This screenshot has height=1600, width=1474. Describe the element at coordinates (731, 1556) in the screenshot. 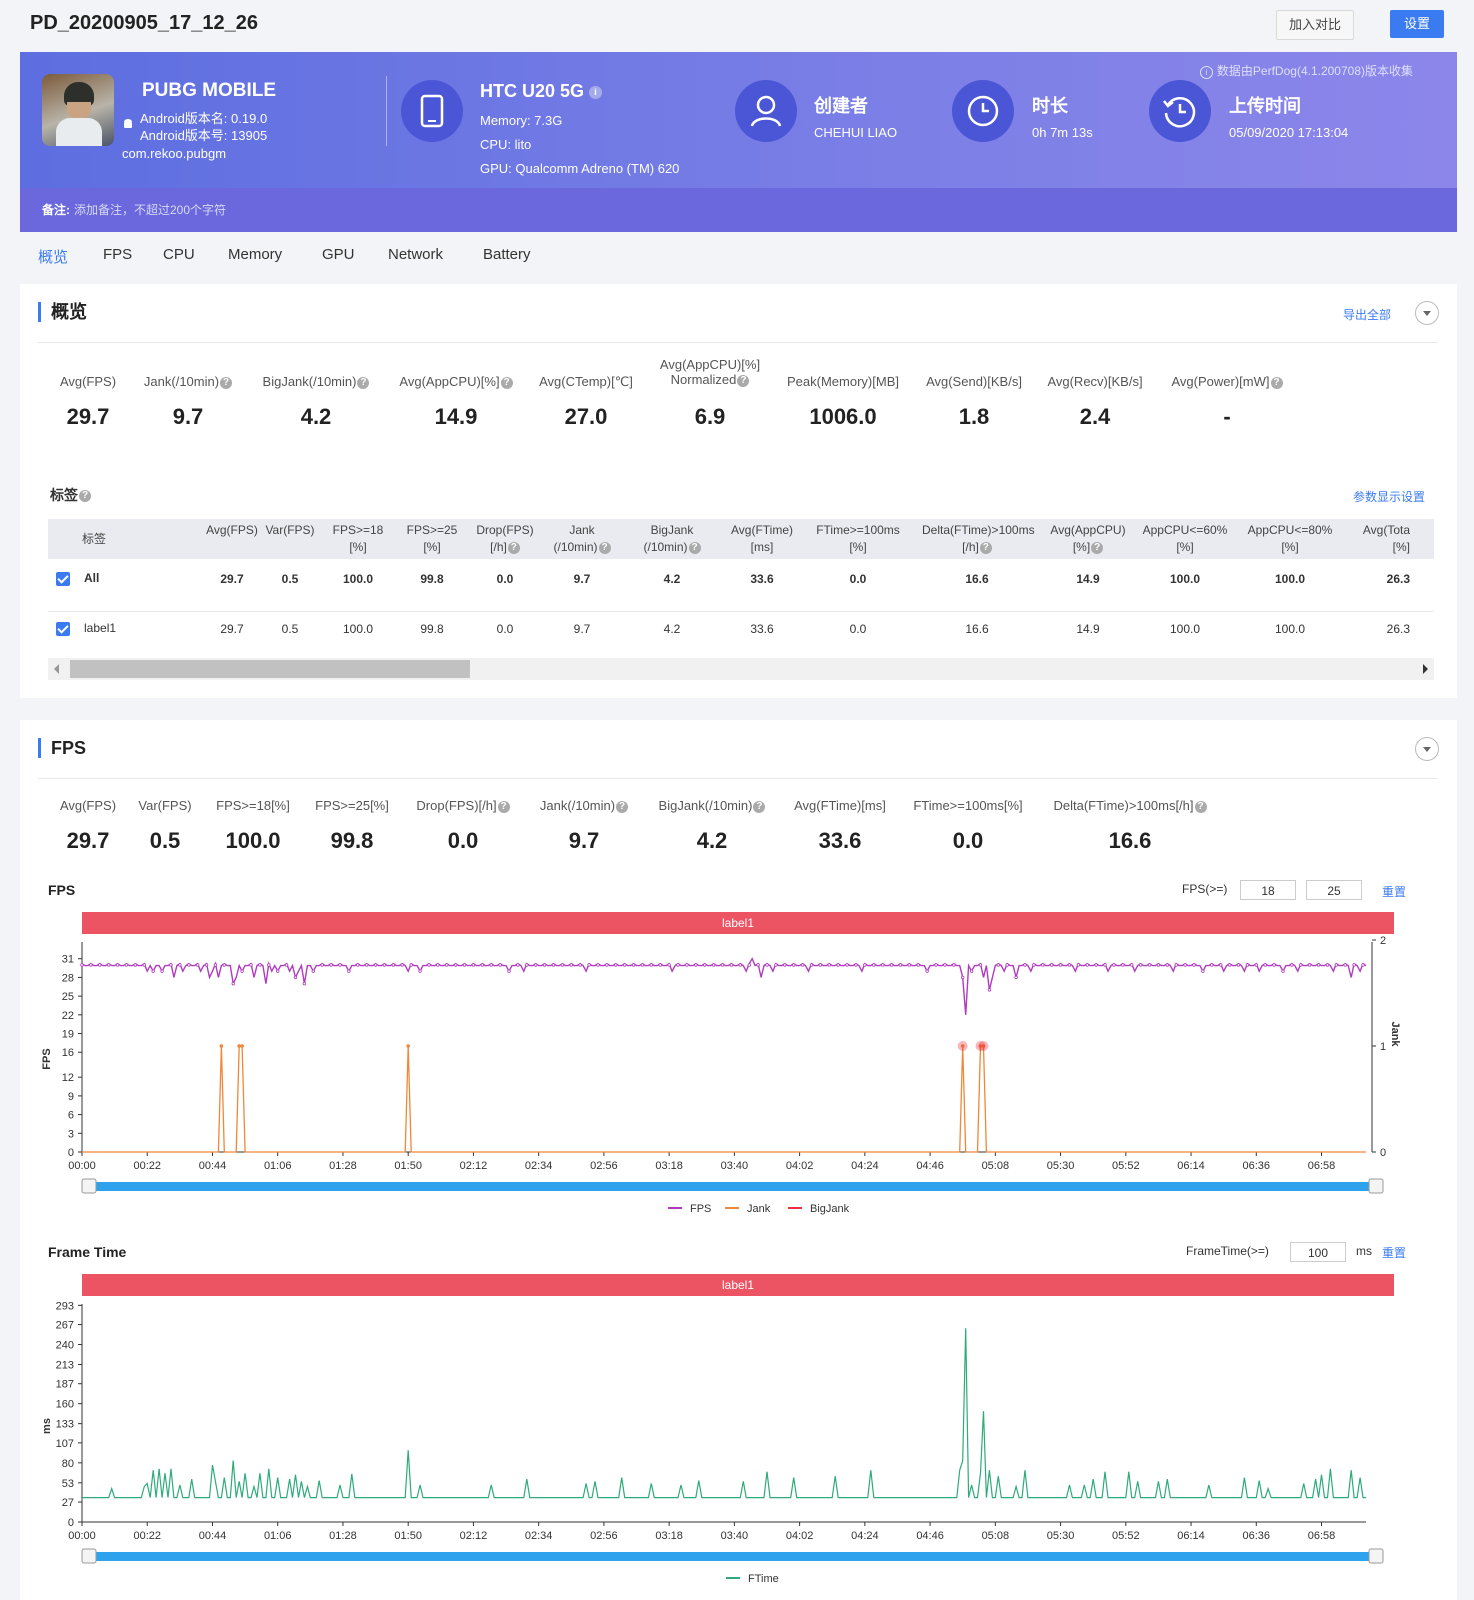

I see `ftime-zoom-slider` at that location.